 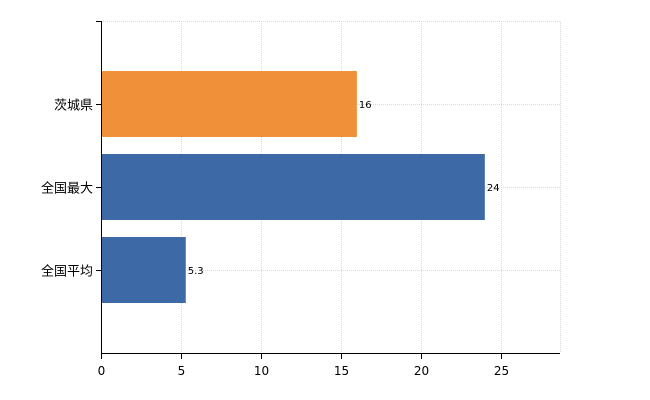 I want to click on data-label: 16, so click(x=365, y=105).